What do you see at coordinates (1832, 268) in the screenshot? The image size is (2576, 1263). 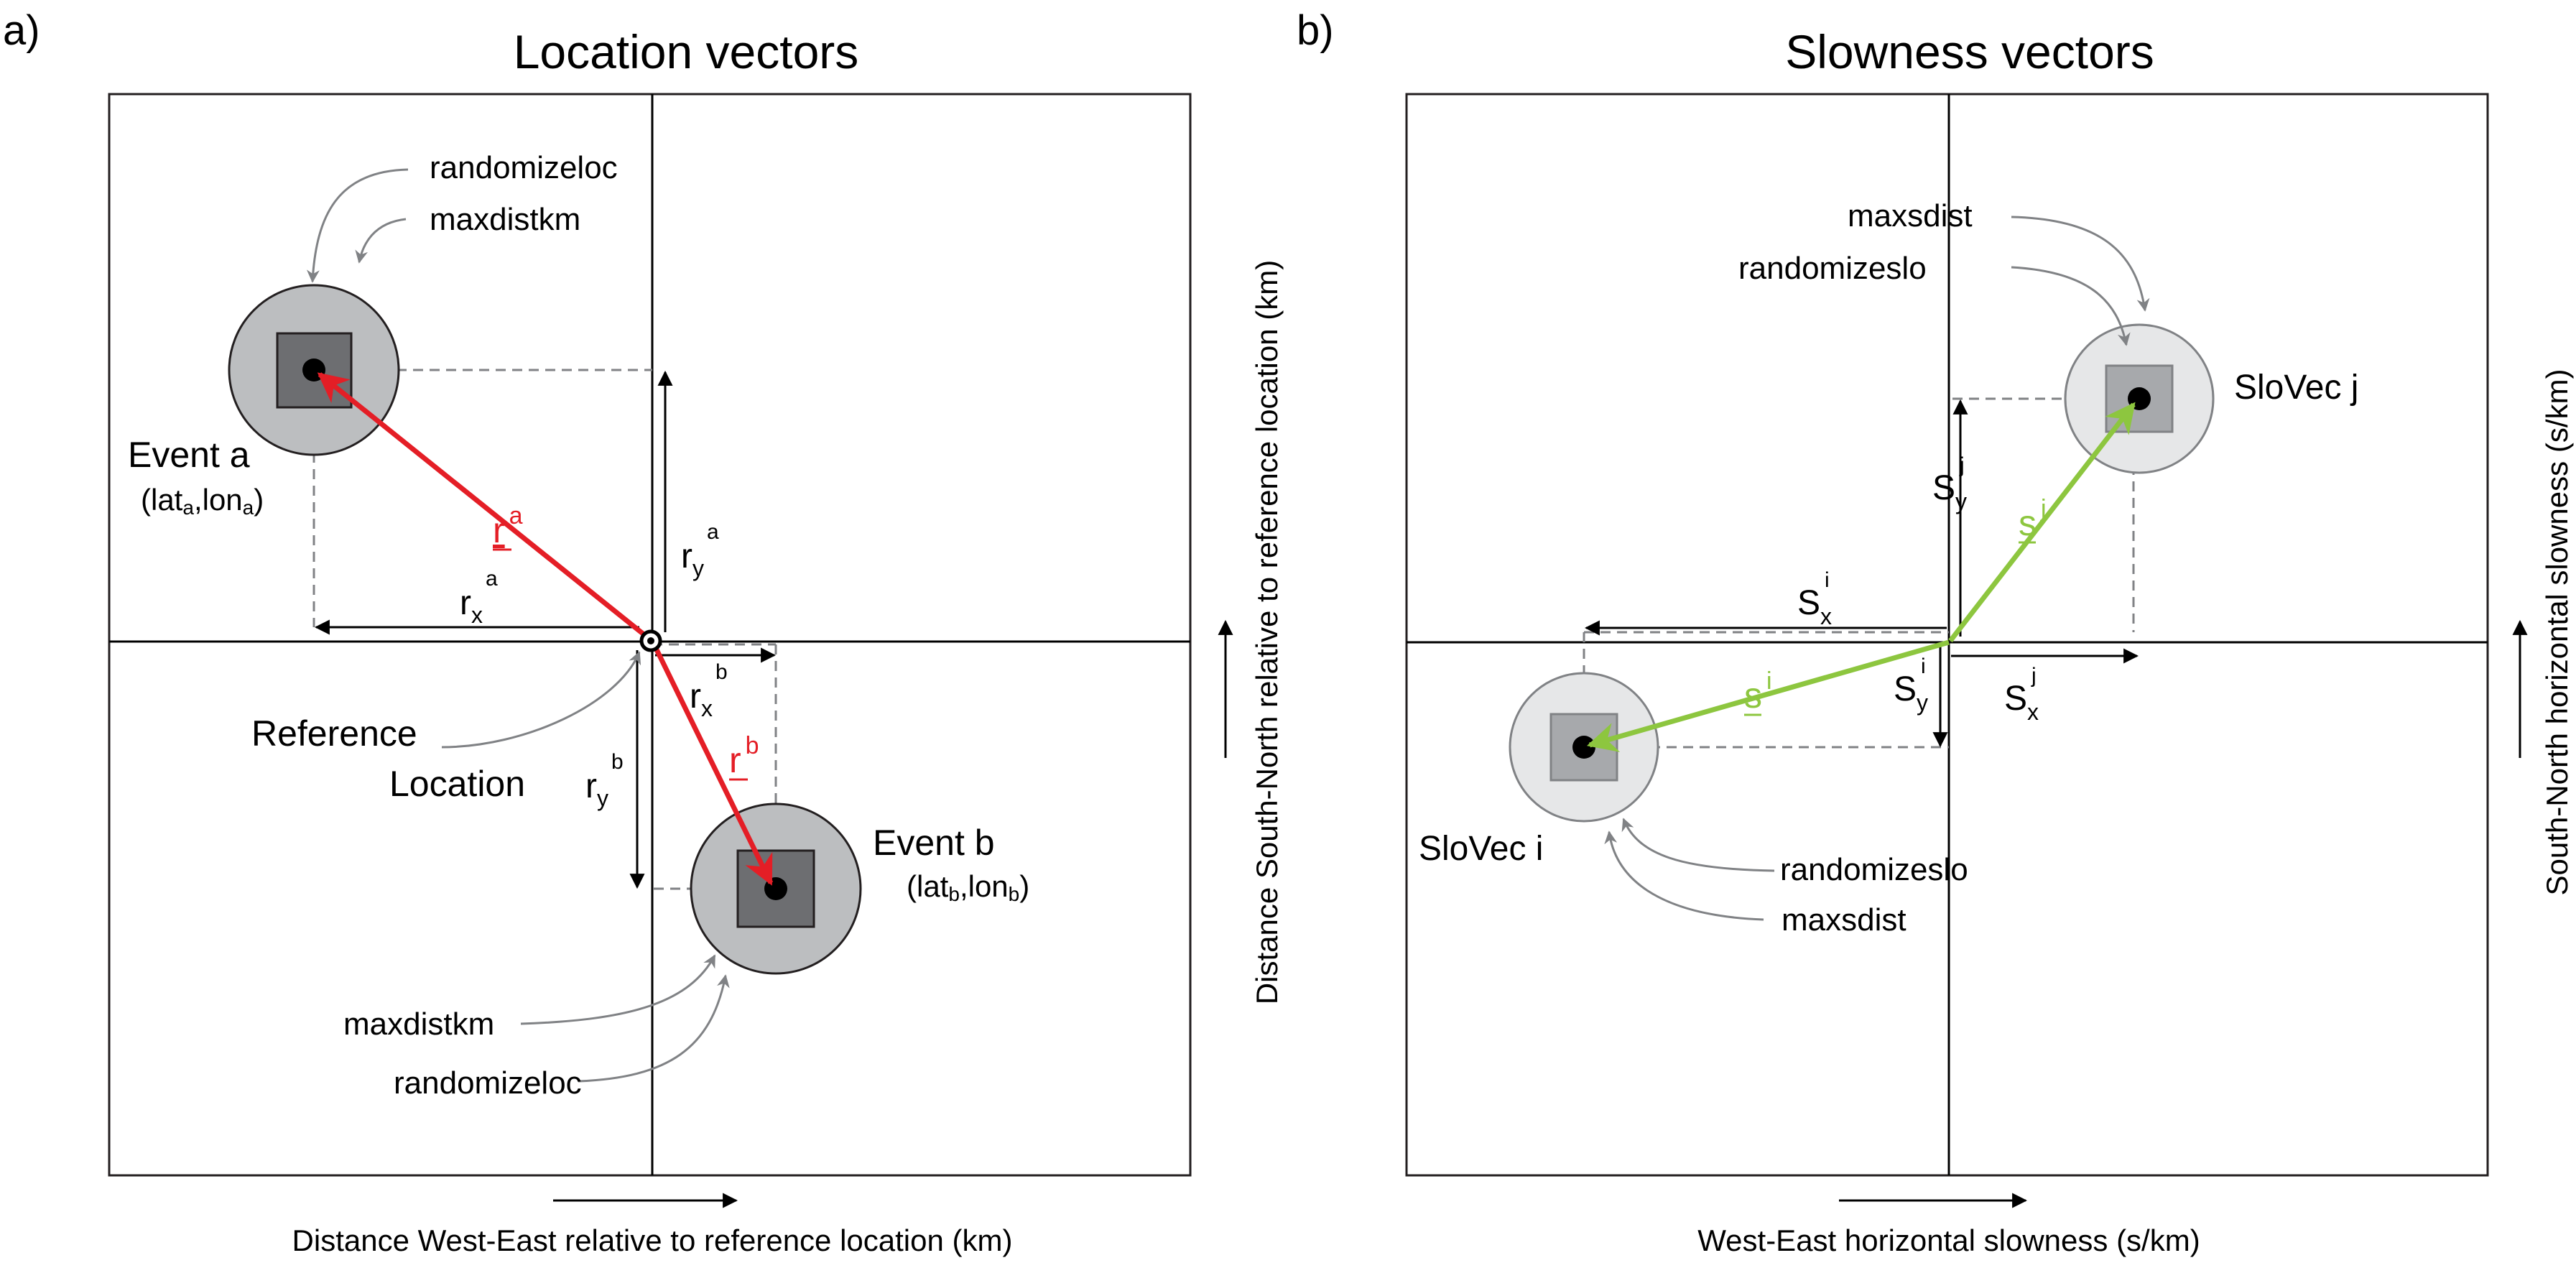 I see `label-randomizeslo-j: randomizeslo` at bounding box center [1832, 268].